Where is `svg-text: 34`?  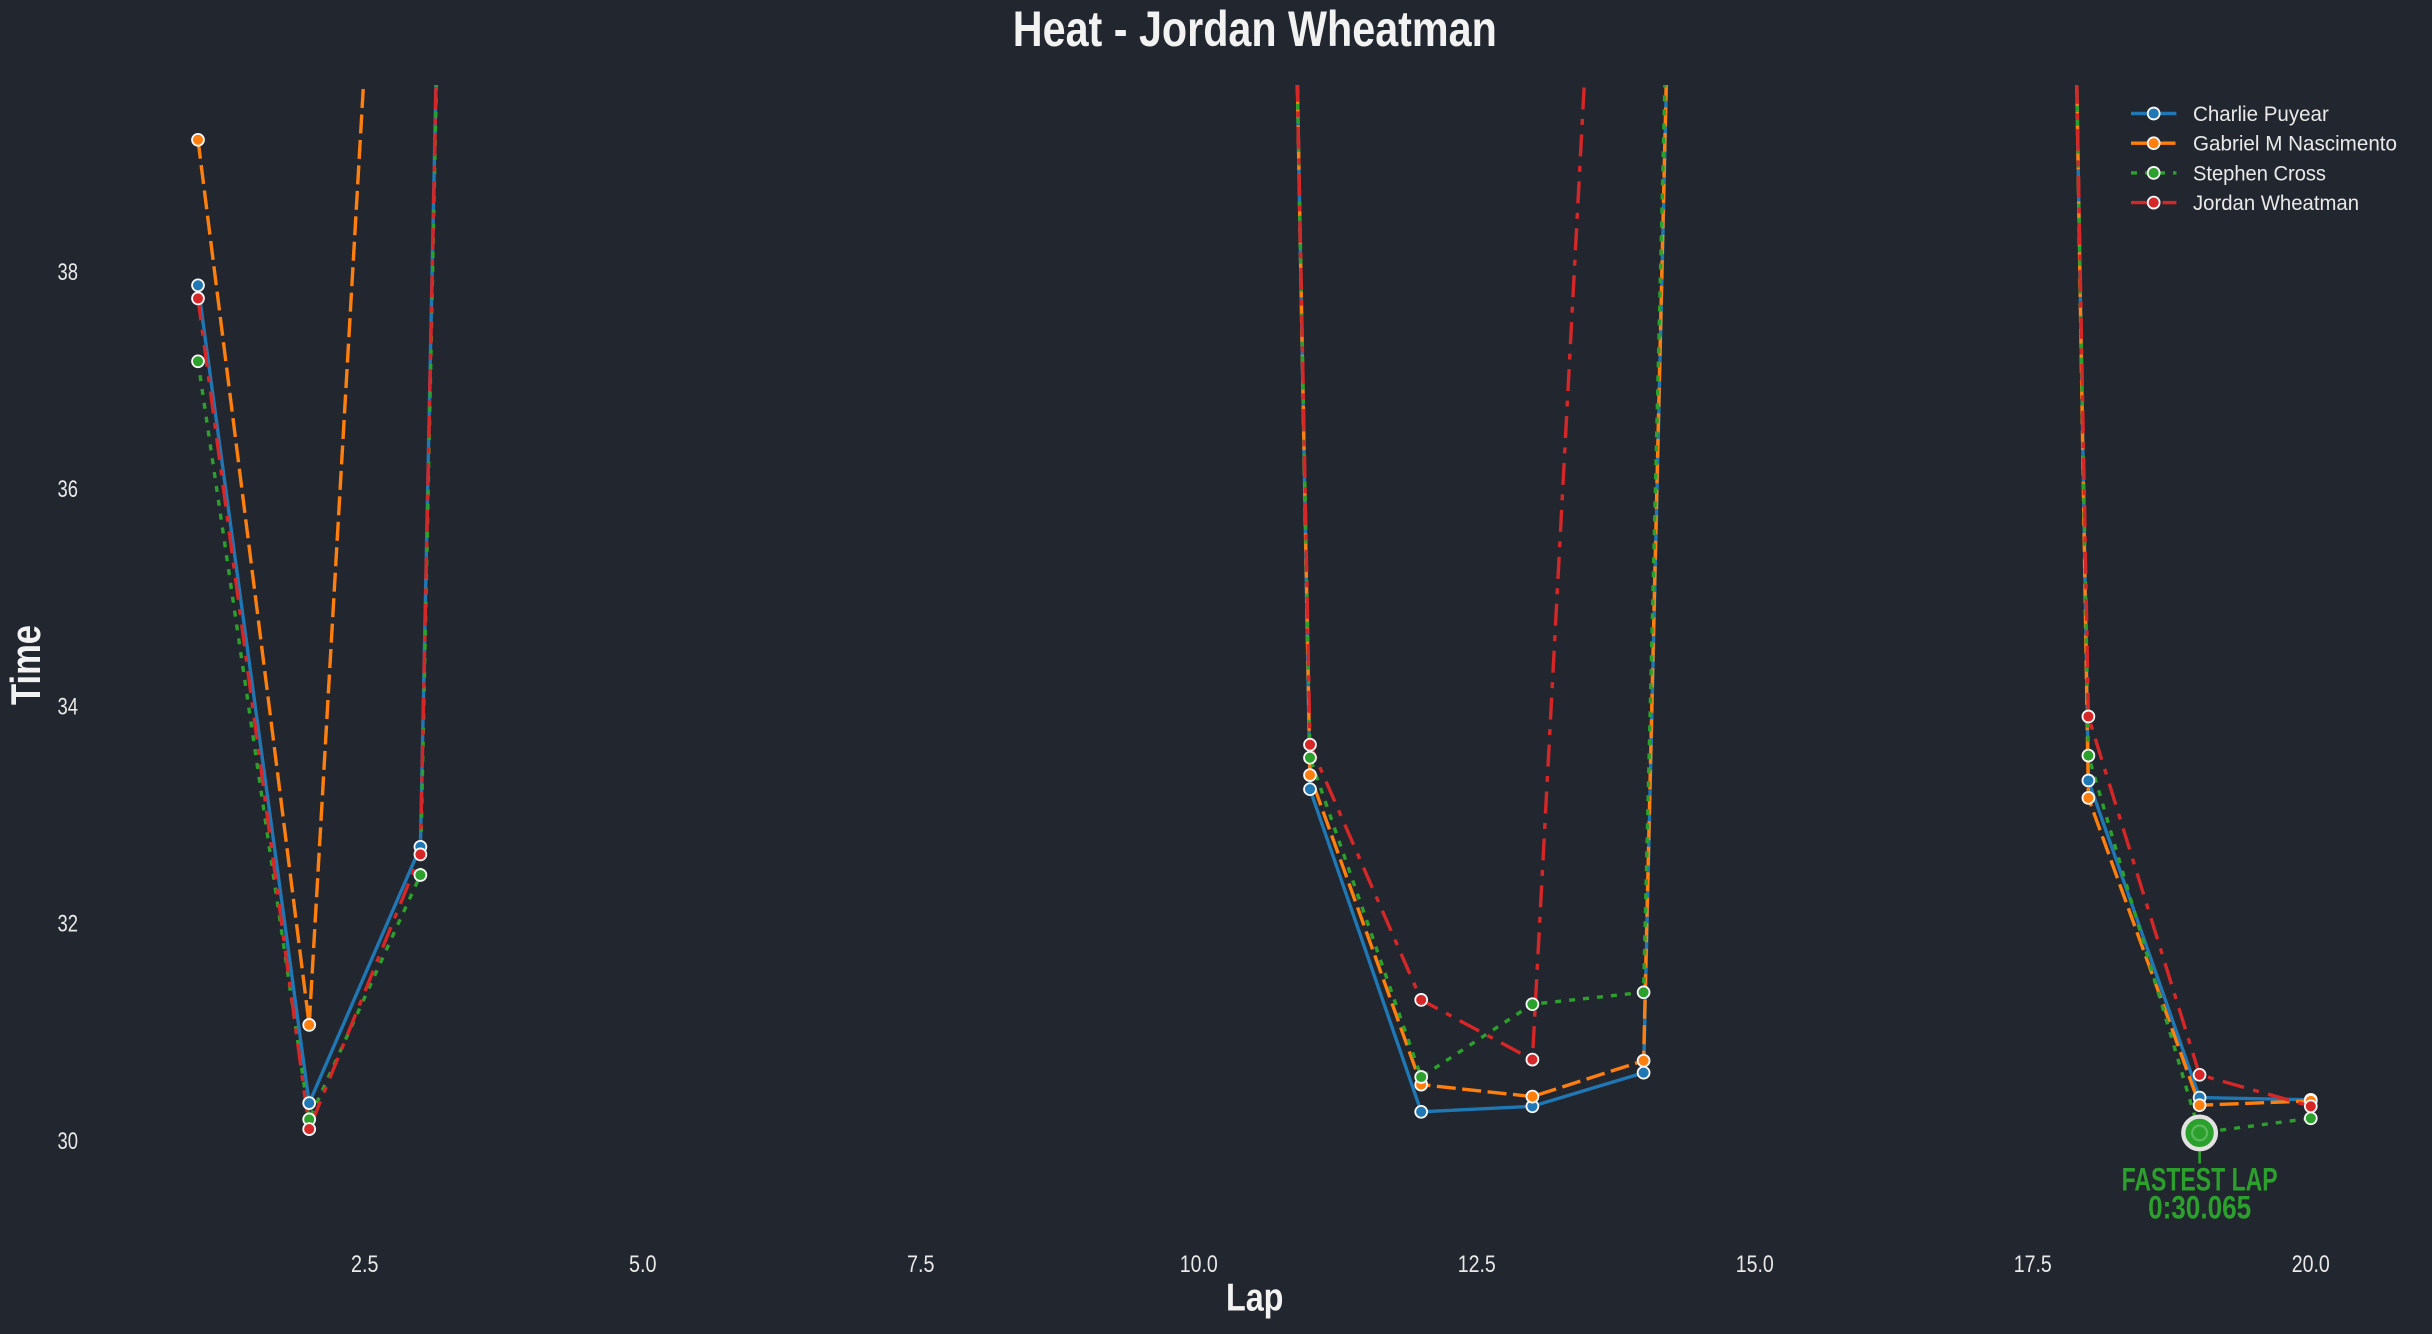
svg-text: 34 is located at coordinates (68, 706).